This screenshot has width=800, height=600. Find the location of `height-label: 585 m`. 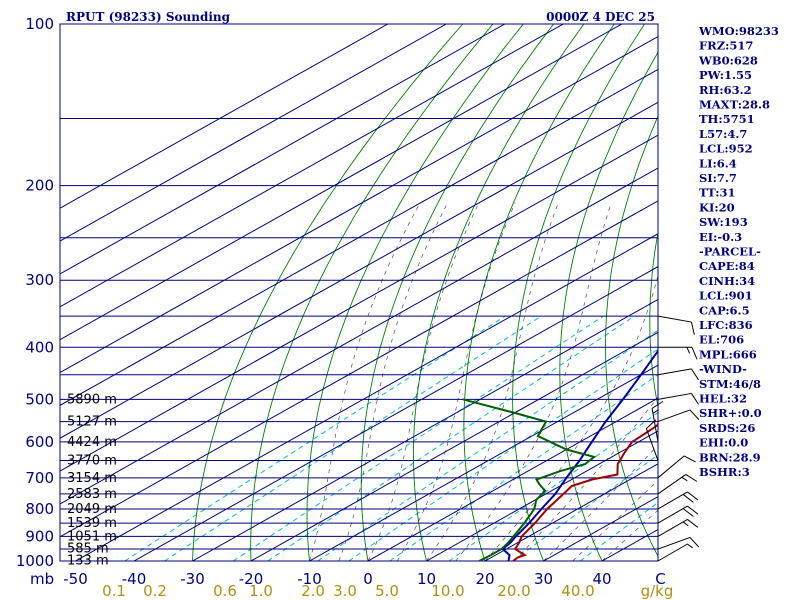

height-label: 585 m is located at coordinates (88, 549).